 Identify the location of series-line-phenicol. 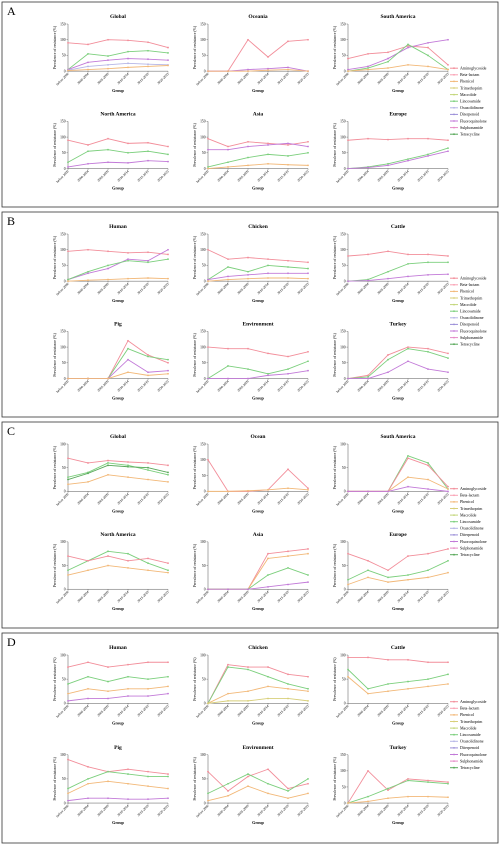
(118, 570).